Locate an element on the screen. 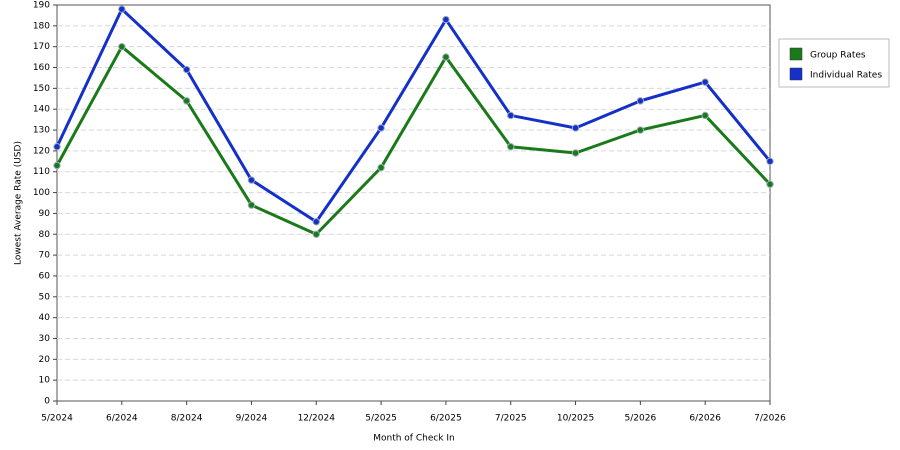  y-tick-label: 180 is located at coordinates (41, 26).